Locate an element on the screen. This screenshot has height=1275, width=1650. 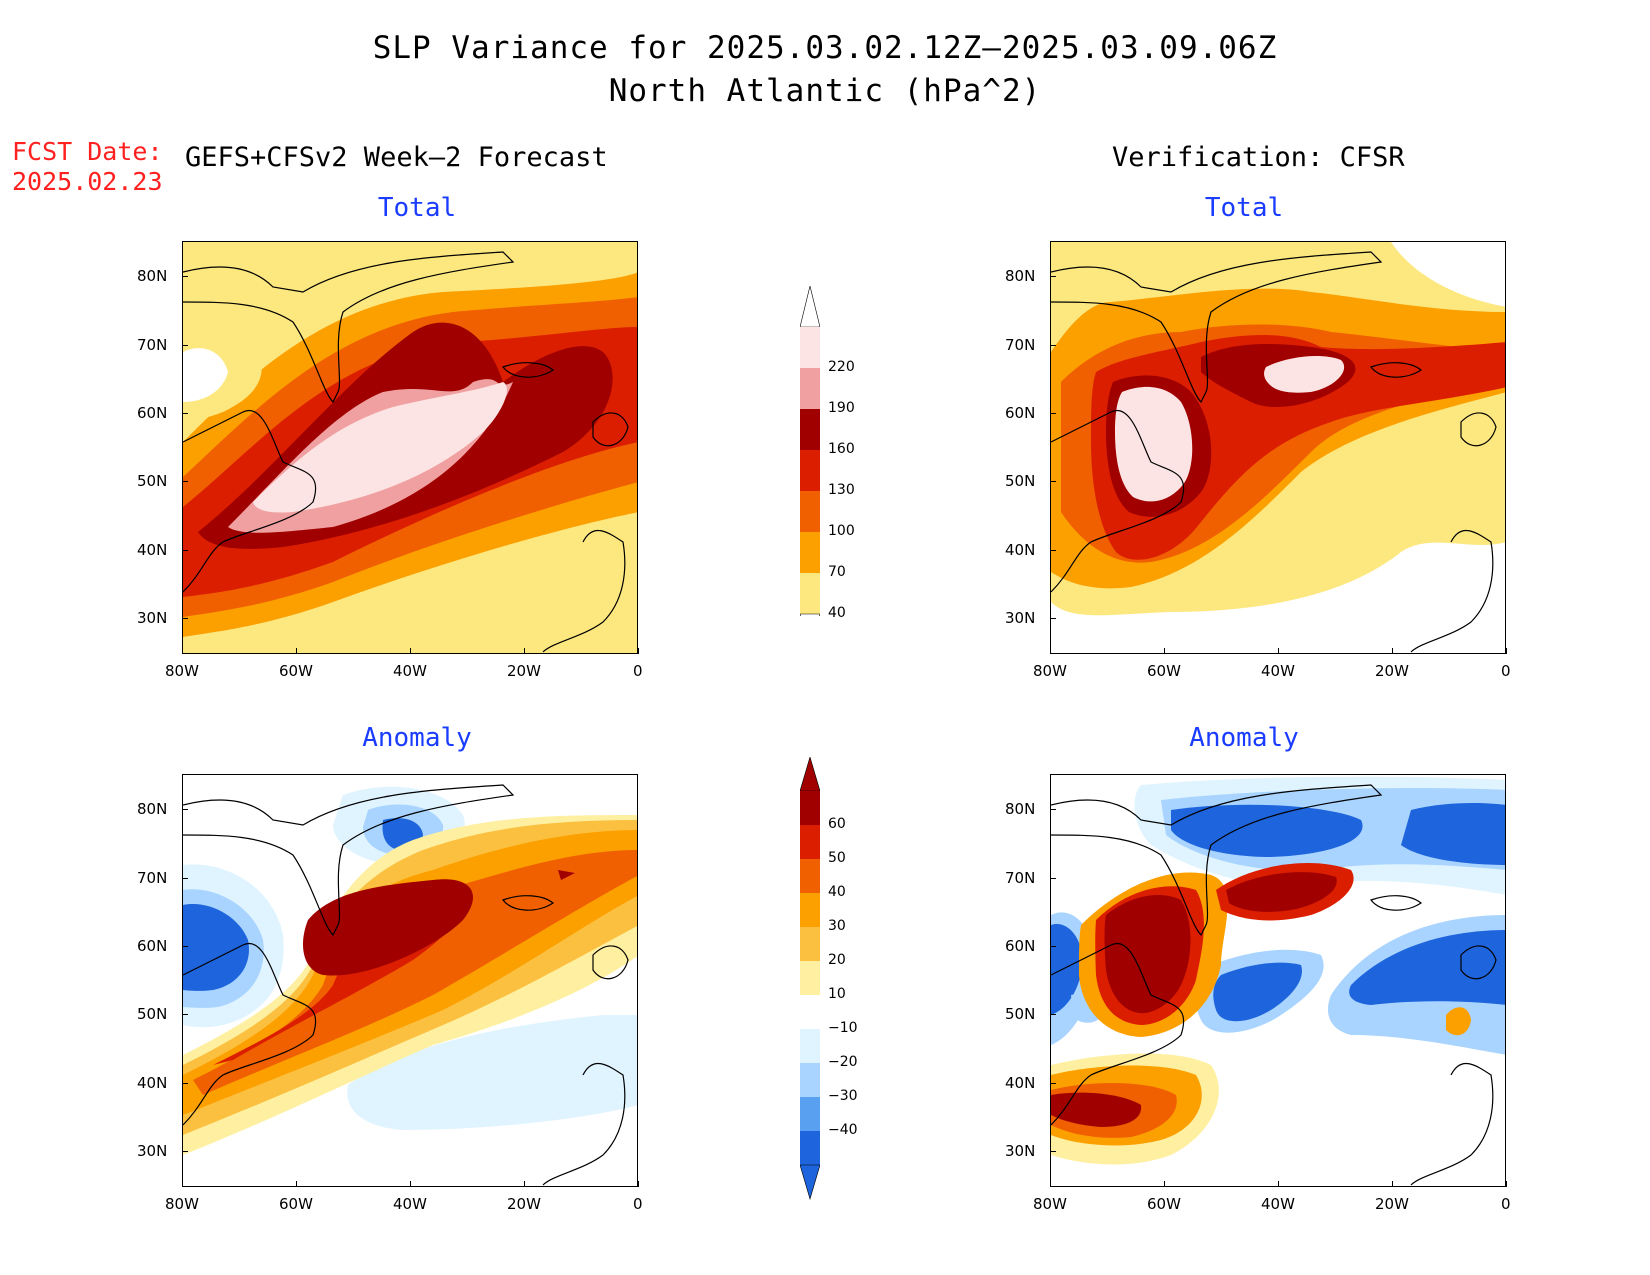
verification-anomaly-map is located at coordinates (1278, 980).